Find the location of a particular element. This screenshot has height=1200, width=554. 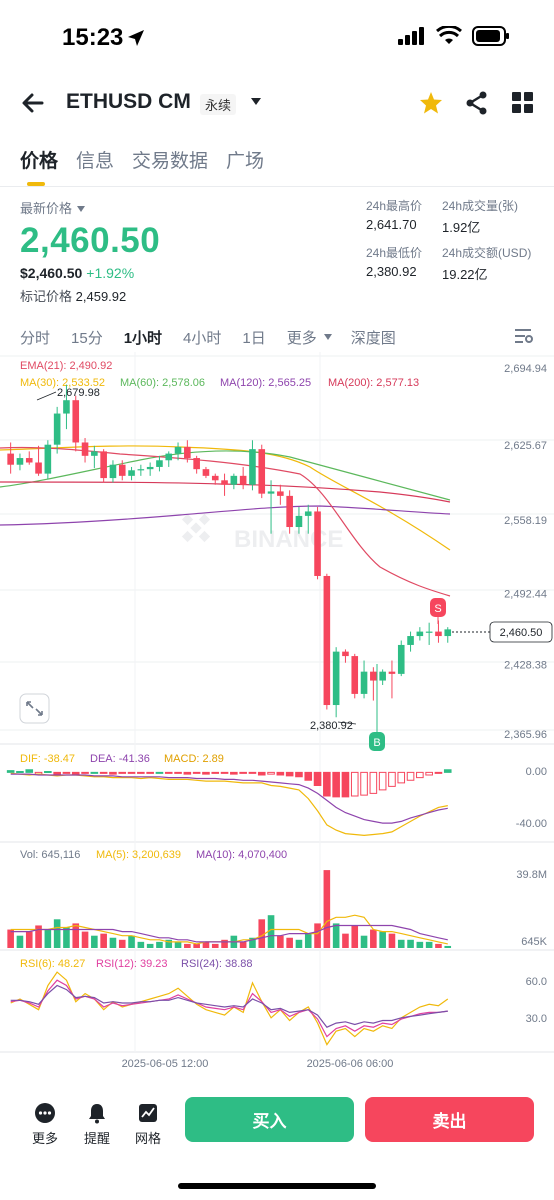

stat-amount-label: 24h成交额(USD) is located at coordinates (487, 253).